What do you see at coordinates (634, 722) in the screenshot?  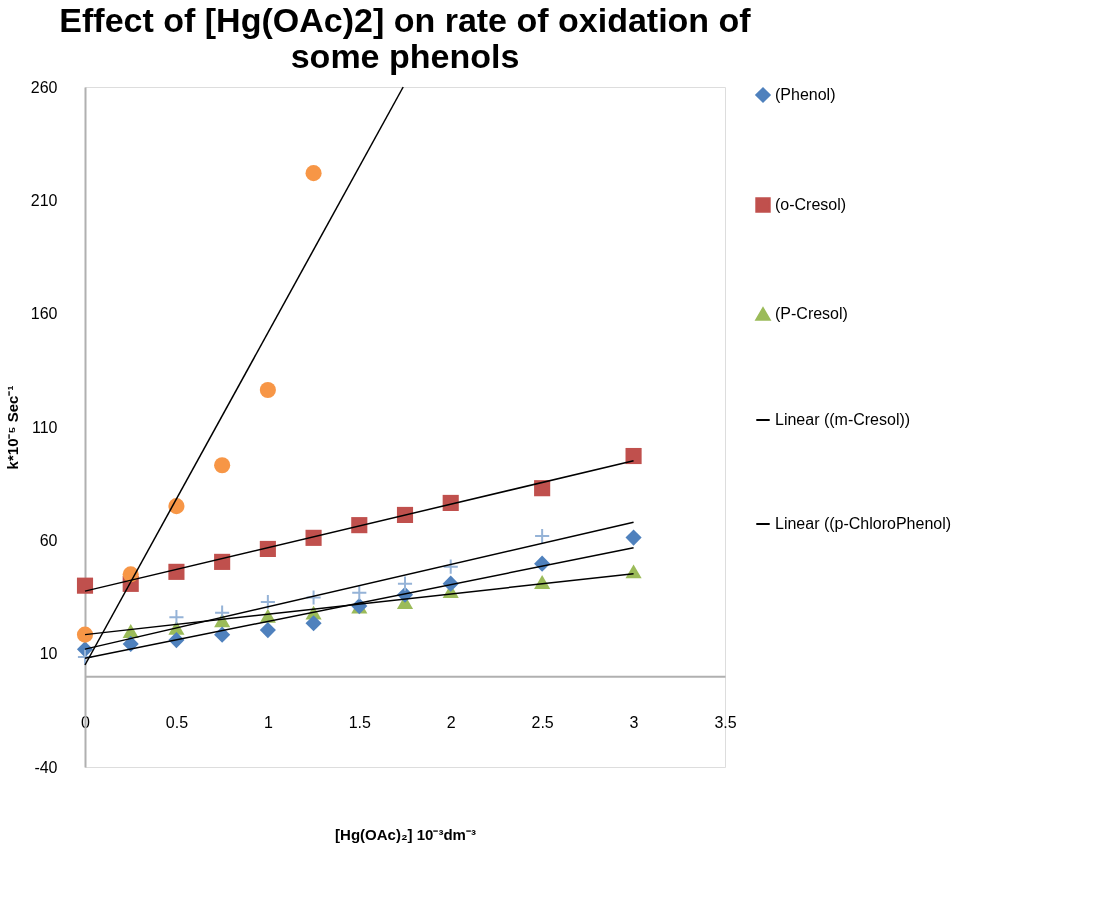 I see `x-tick-label: 3` at bounding box center [634, 722].